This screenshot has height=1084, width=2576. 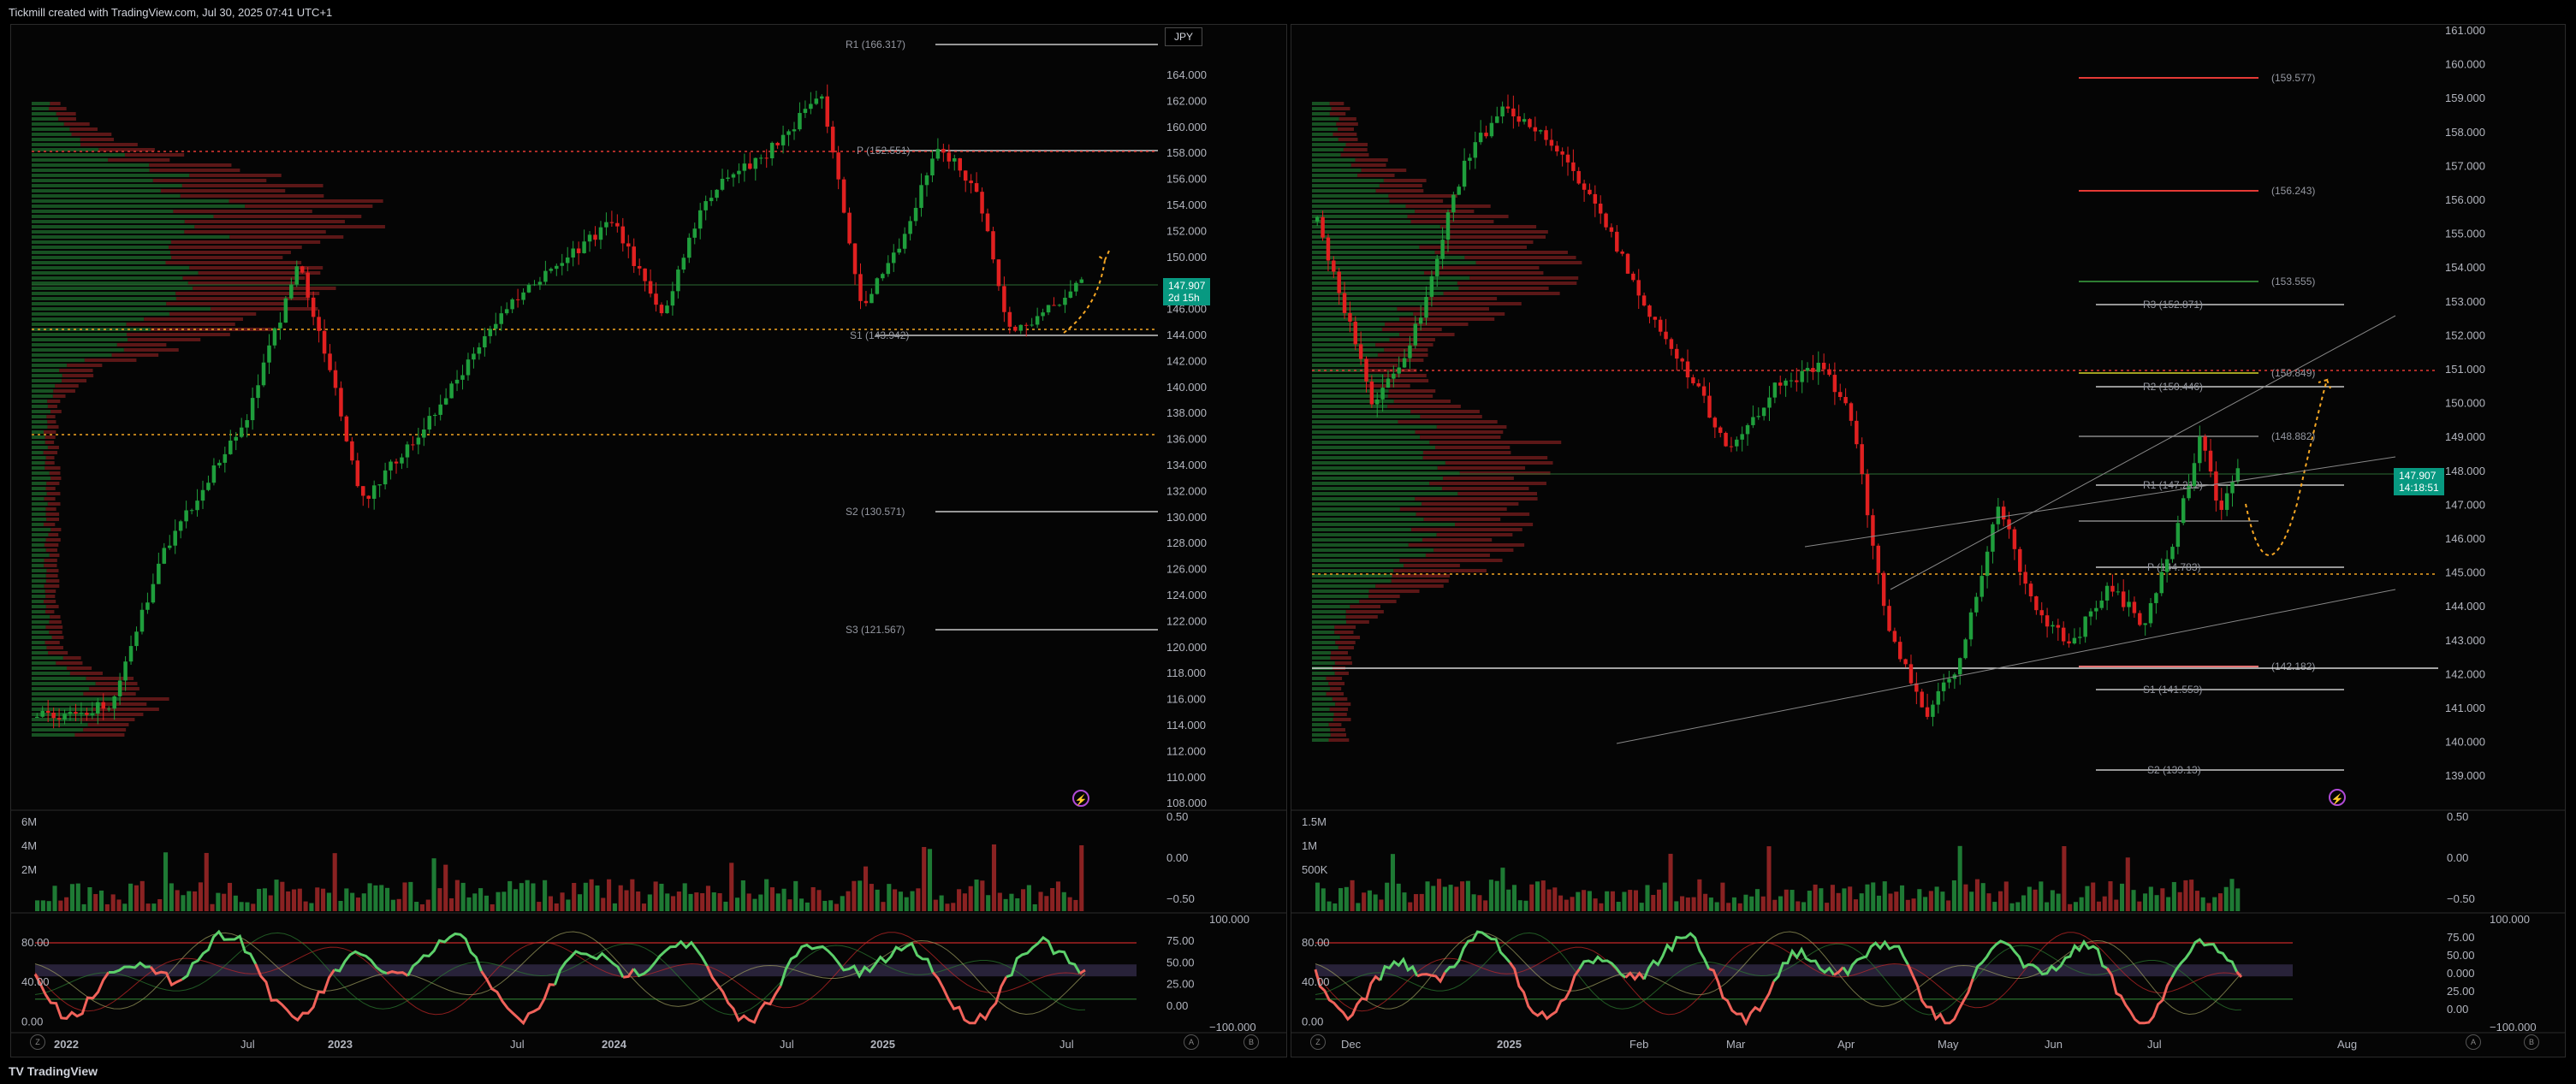 I want to click on right-zoom-button: Z, so click(x=1318, y=1042).